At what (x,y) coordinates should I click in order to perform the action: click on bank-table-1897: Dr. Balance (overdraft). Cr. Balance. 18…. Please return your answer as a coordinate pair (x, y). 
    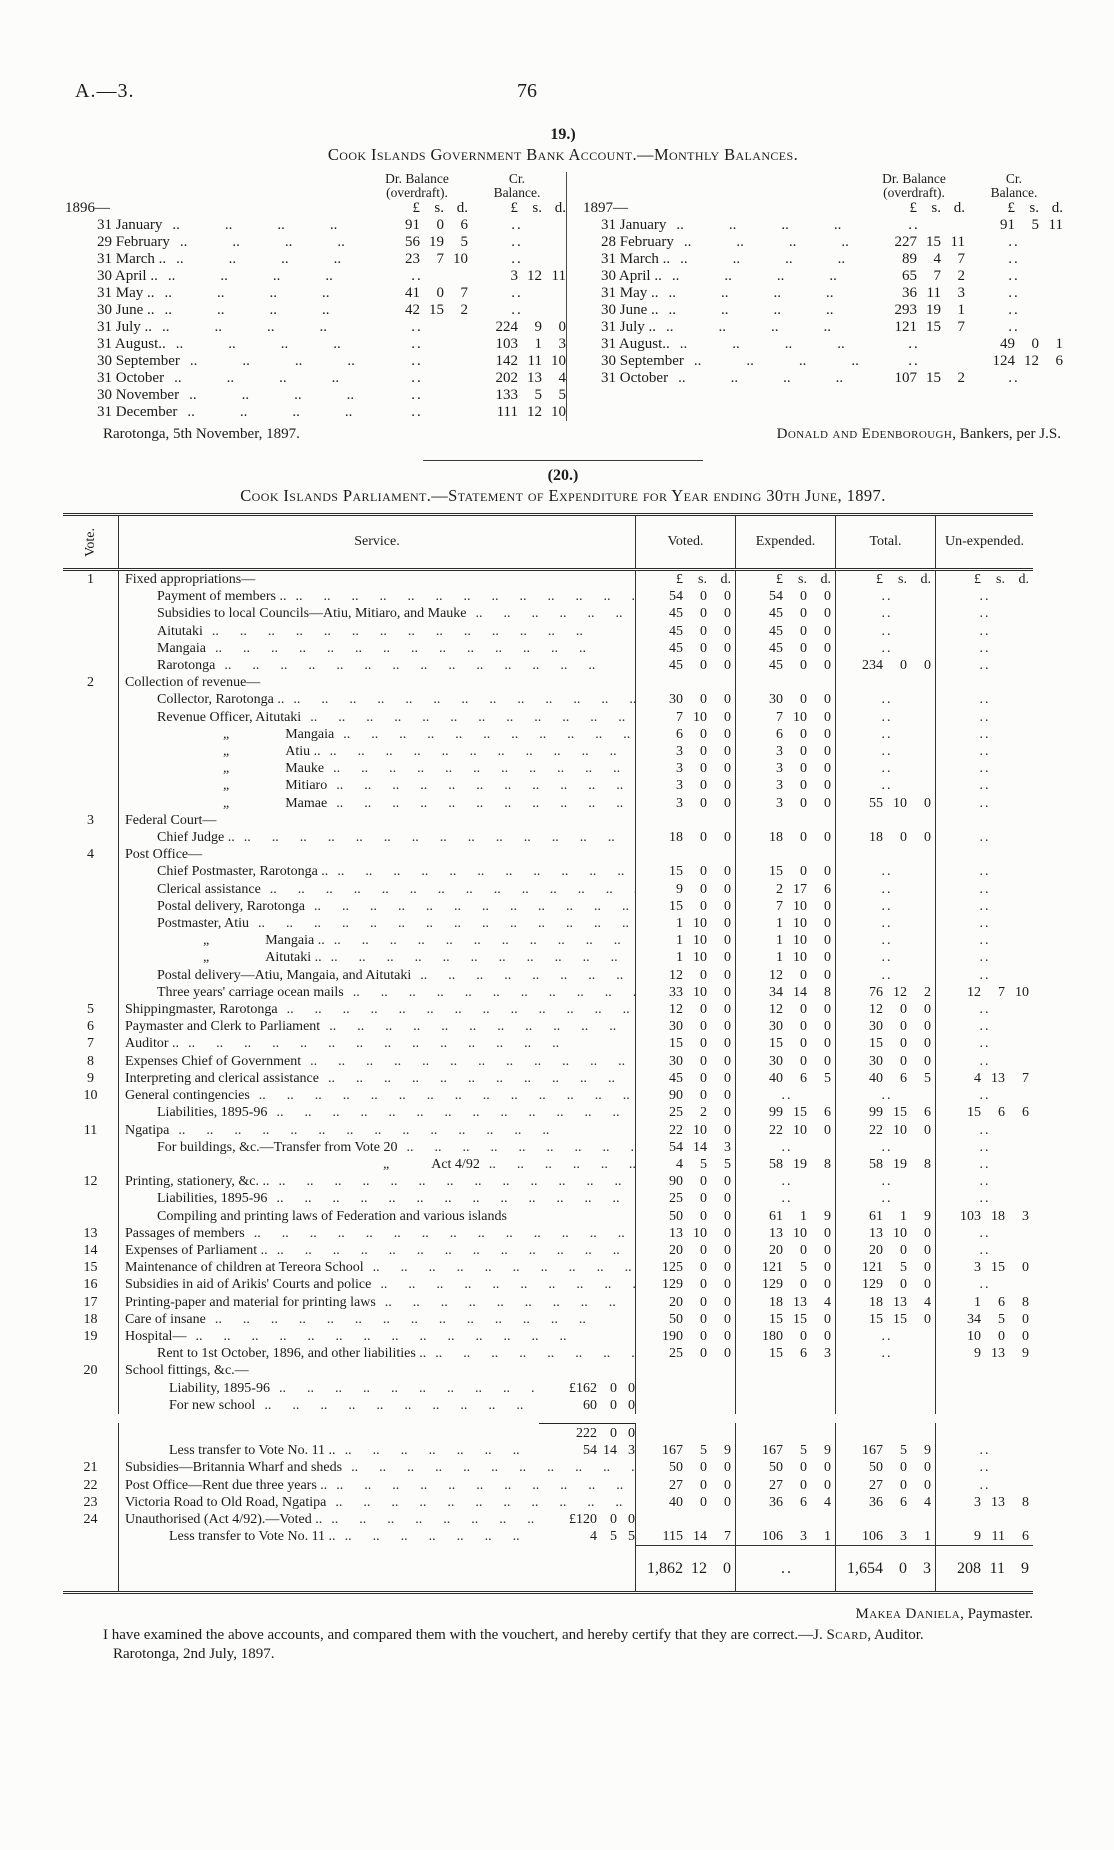
    Looking at the image, I should click on (814, 296).